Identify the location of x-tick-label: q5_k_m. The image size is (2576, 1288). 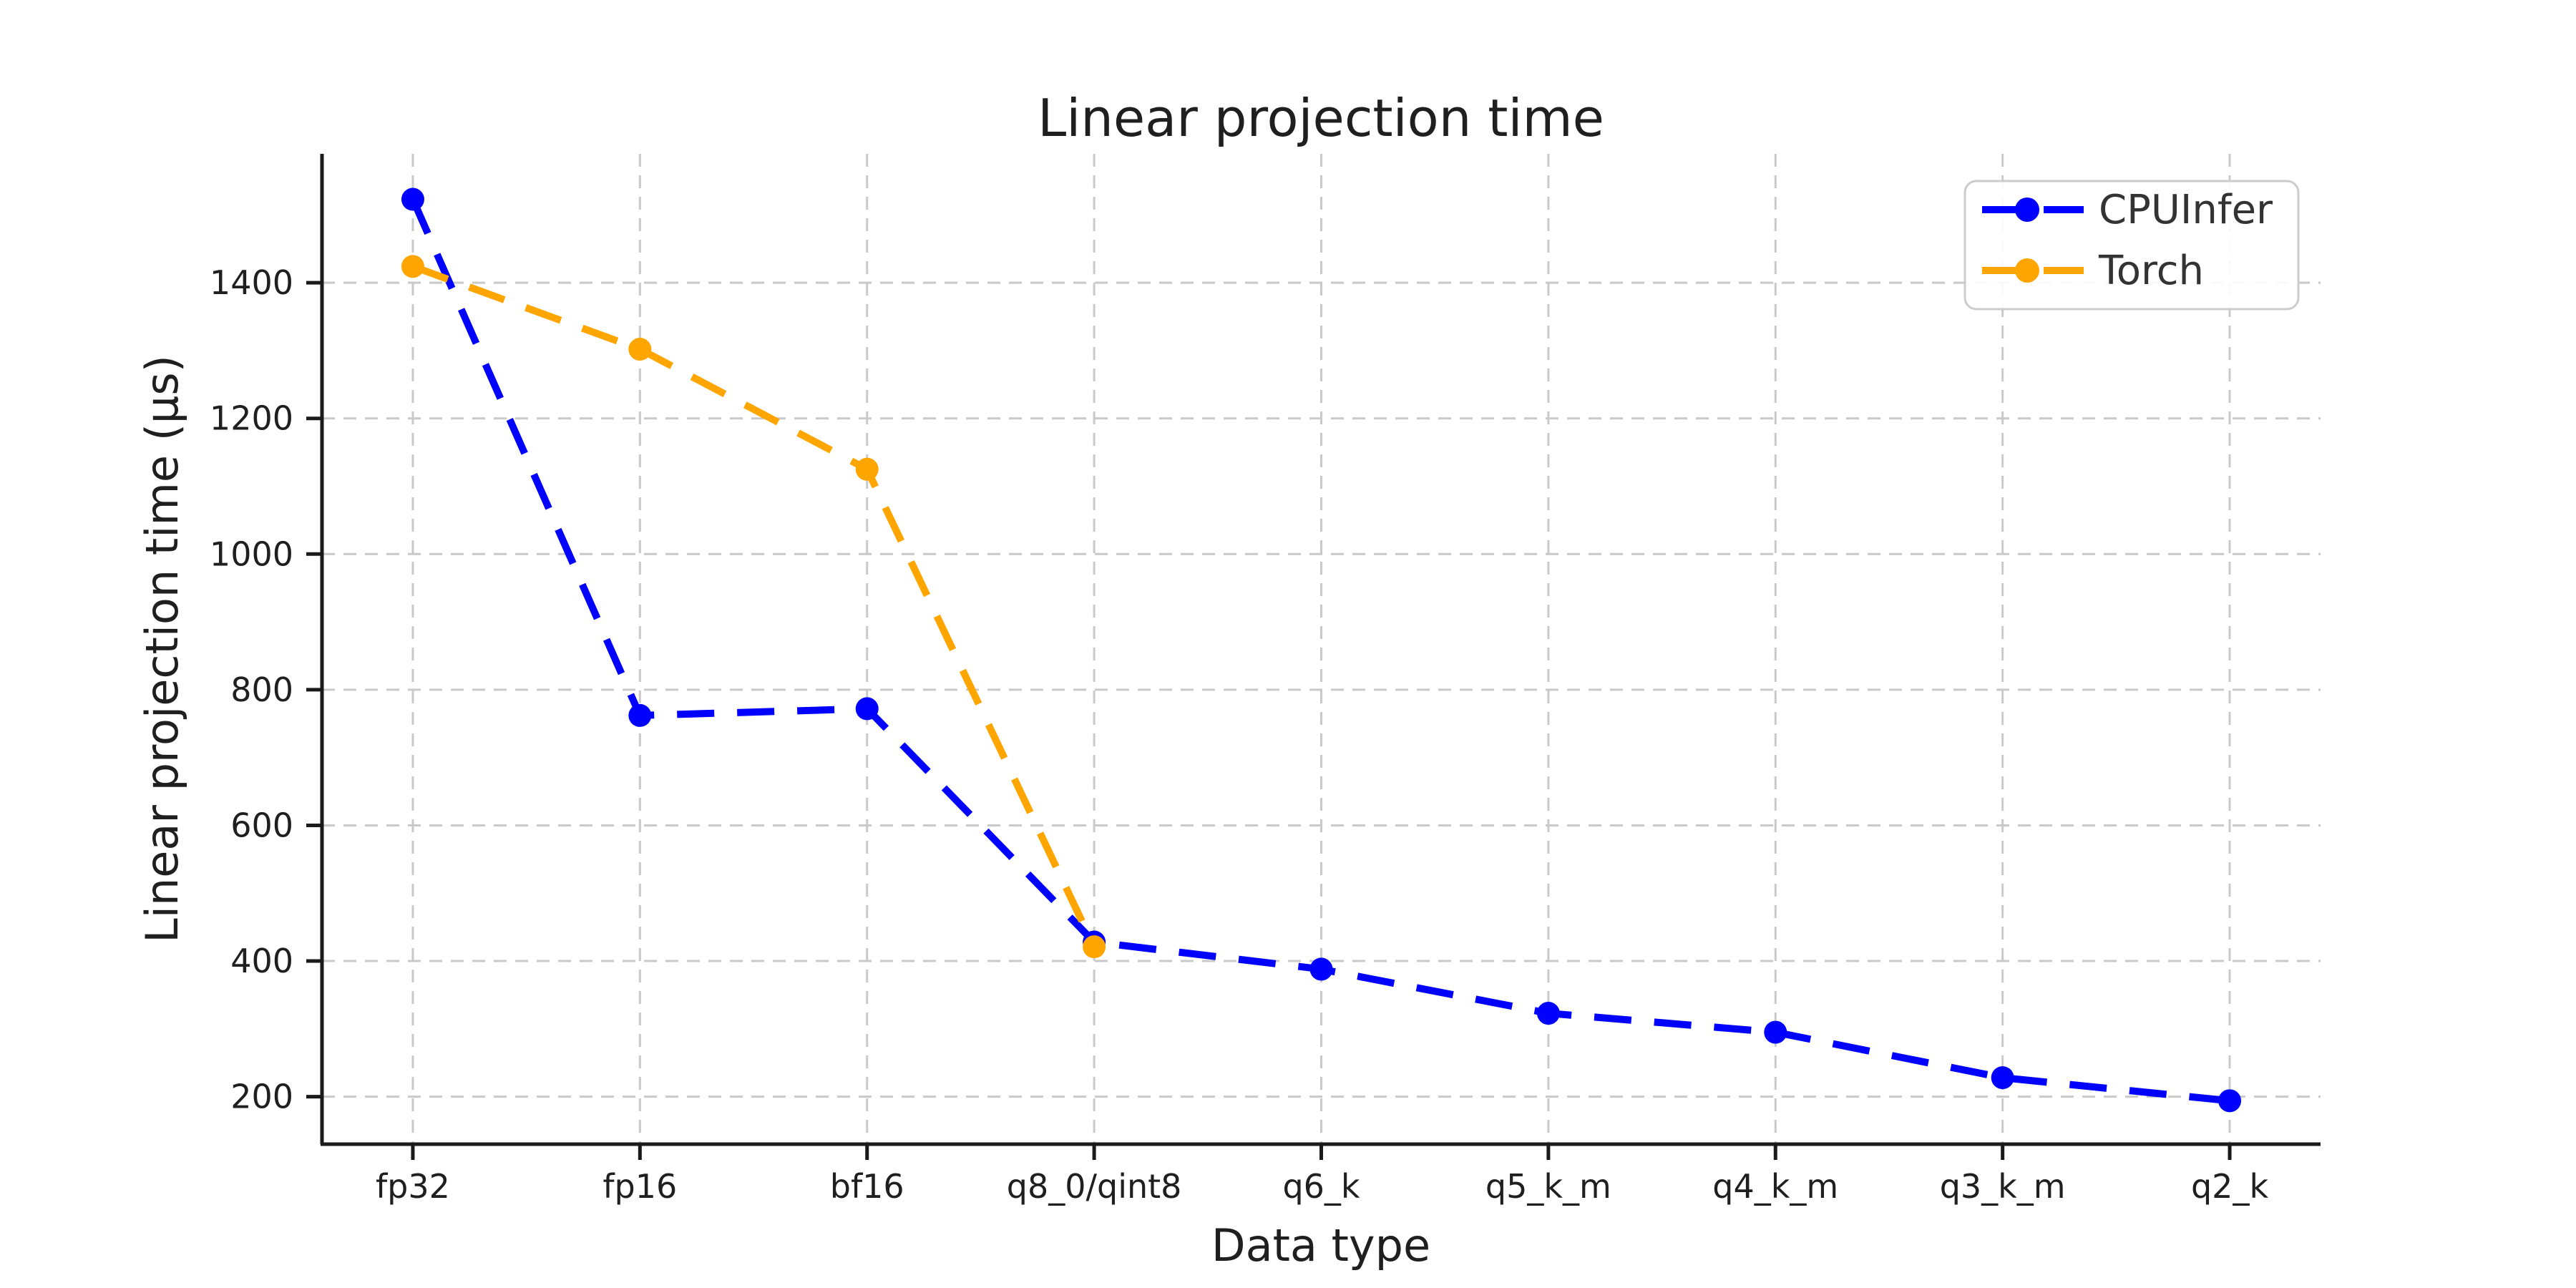
(1548, 1186).